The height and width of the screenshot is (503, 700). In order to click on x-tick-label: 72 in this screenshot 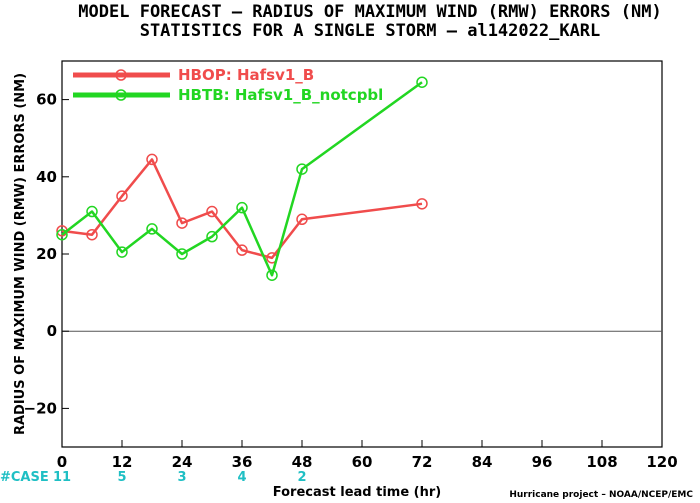, I will do `click(422, 462)`.